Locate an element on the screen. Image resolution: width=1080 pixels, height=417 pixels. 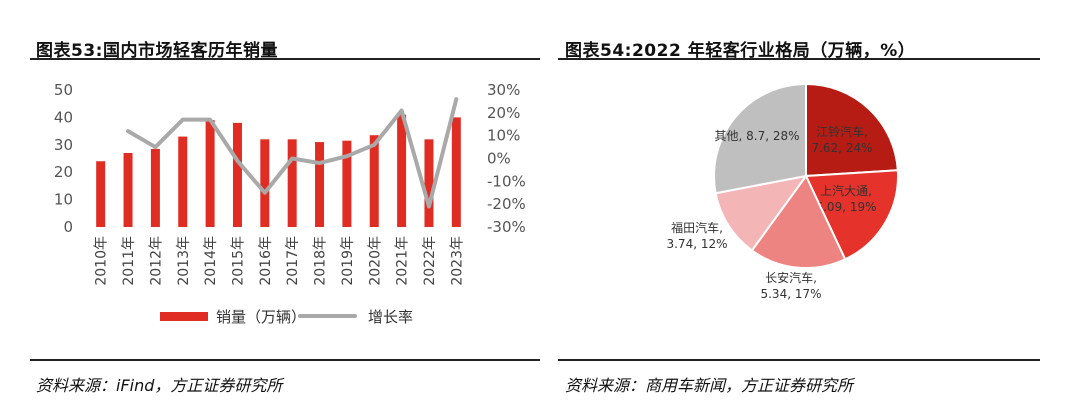
right-axis-tick-label: -20% is located at coordinates (506, 204).